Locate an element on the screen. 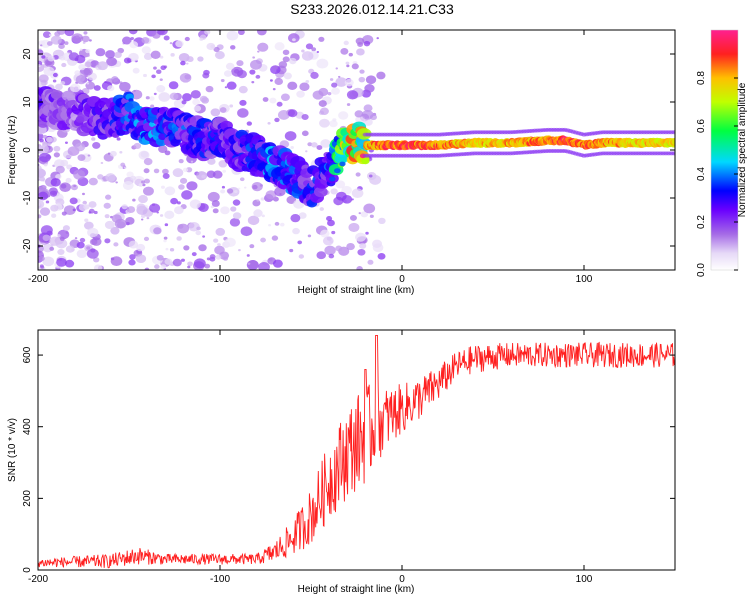 The image size is (750, 600). snr-x-tick-label: 100 is located at coordinates (584, 579).